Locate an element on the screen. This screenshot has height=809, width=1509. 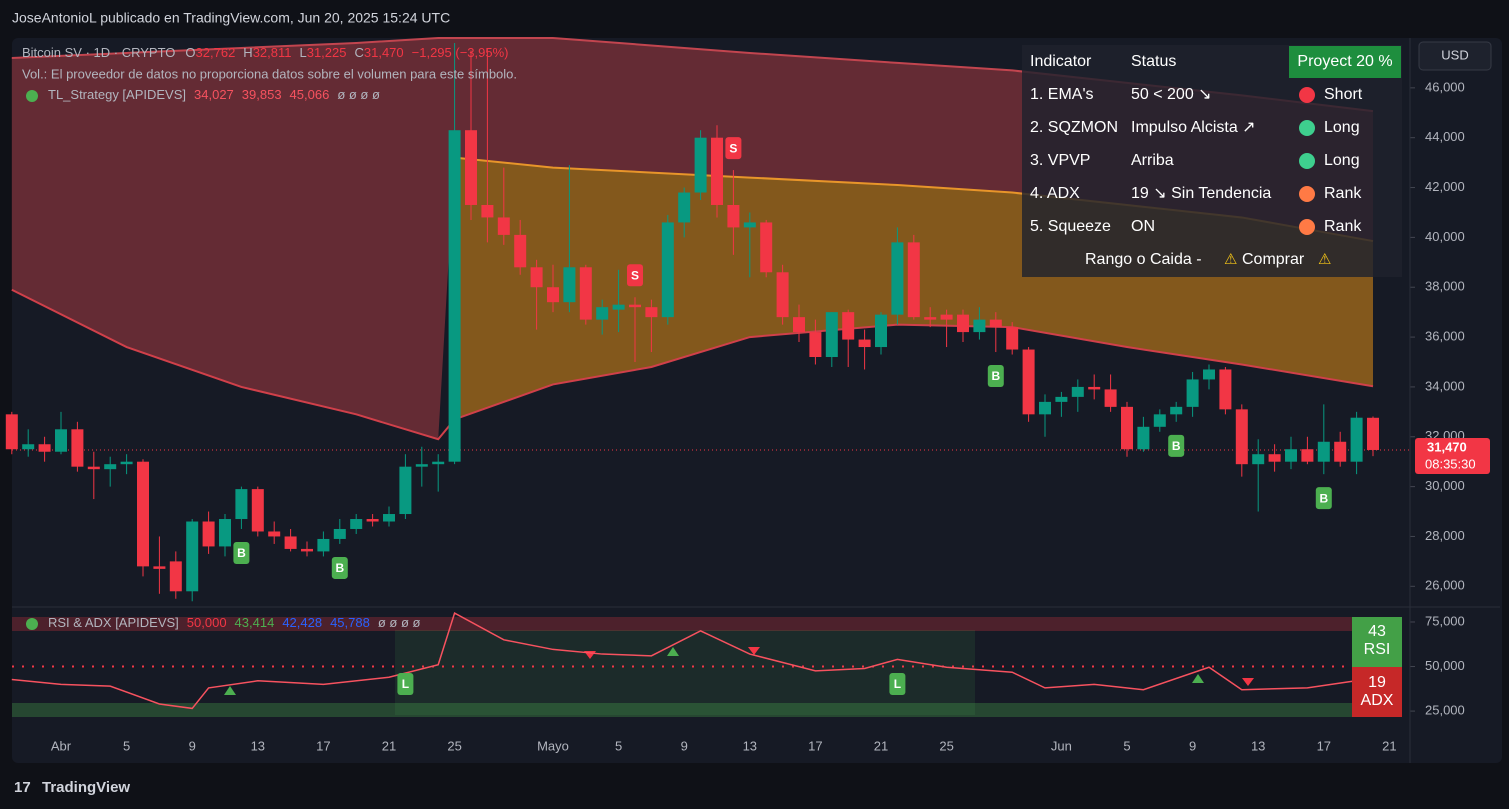
ohlc-value: 32,762 is located at coordinates (216, 52).